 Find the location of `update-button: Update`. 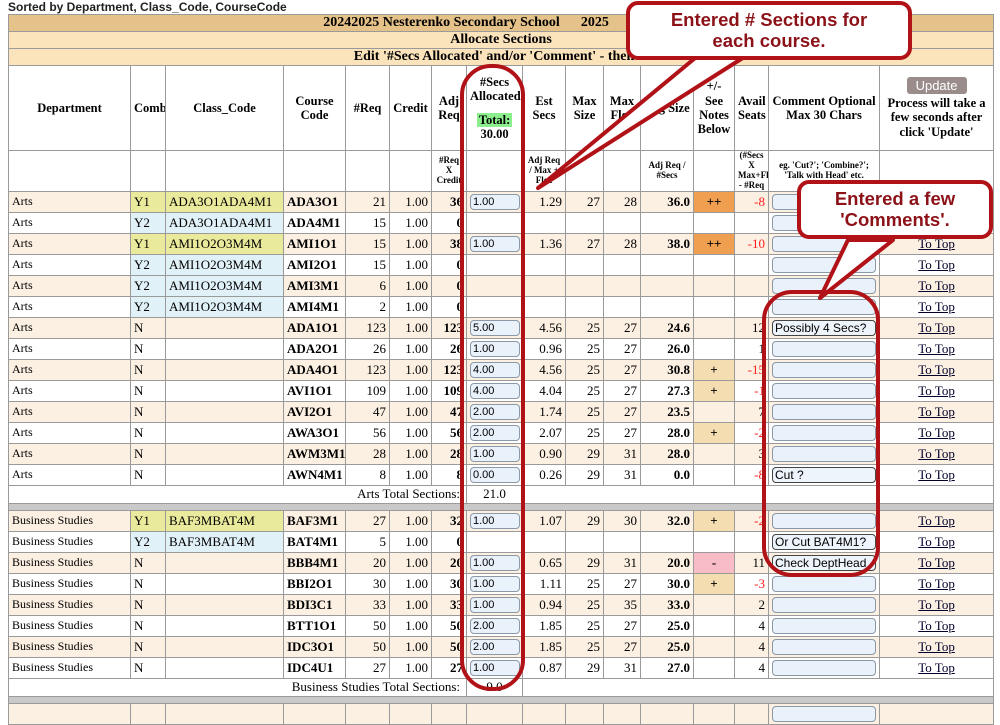

update-button: Update is located at coordinates (936, 85).